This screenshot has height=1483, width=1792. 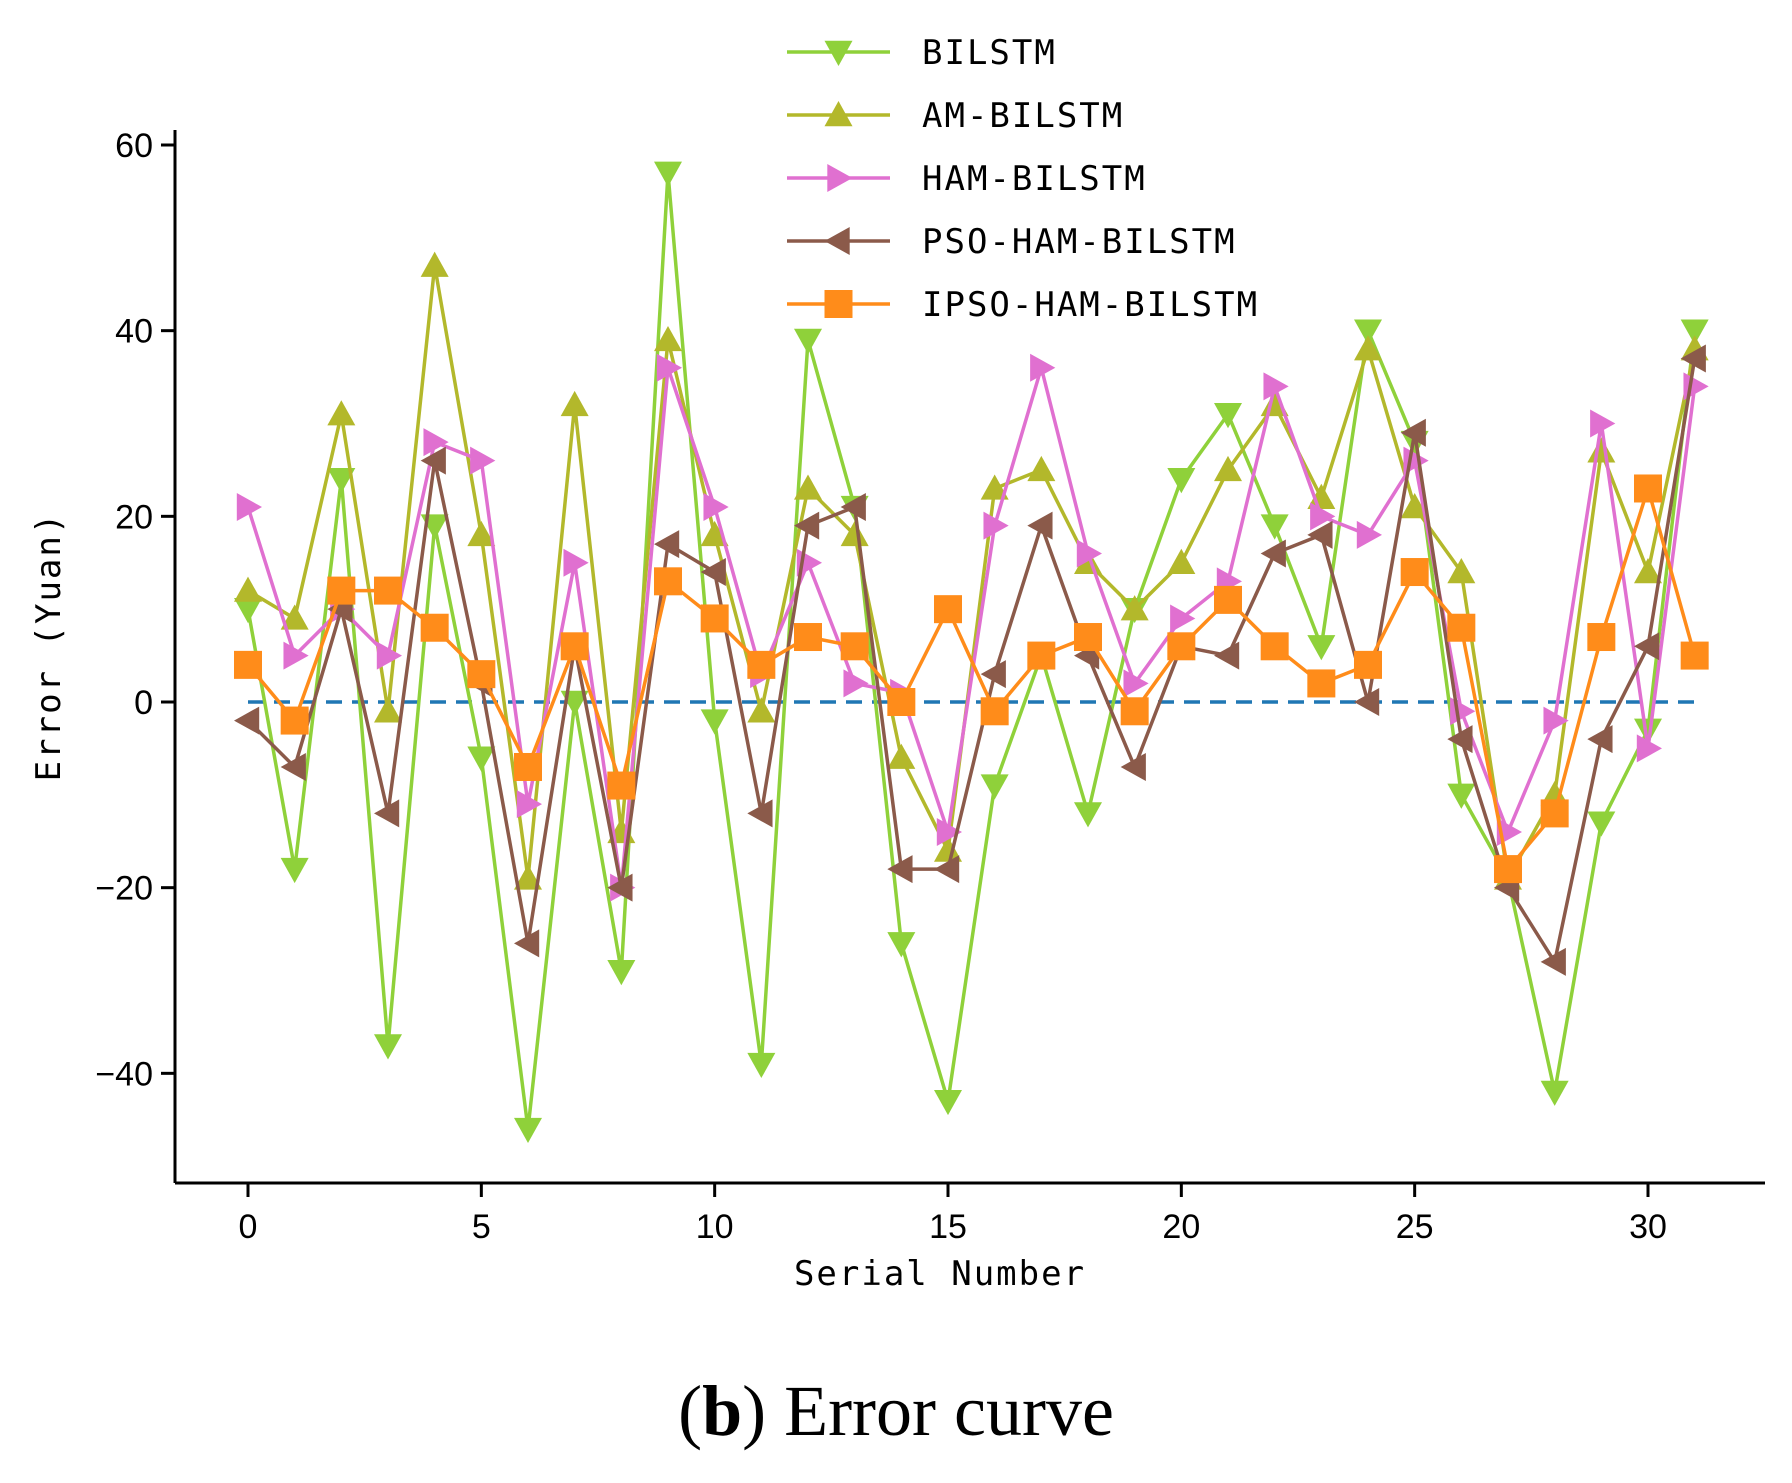 I want to click on caption-panel-letter: b, so click(x=722, y=1411).